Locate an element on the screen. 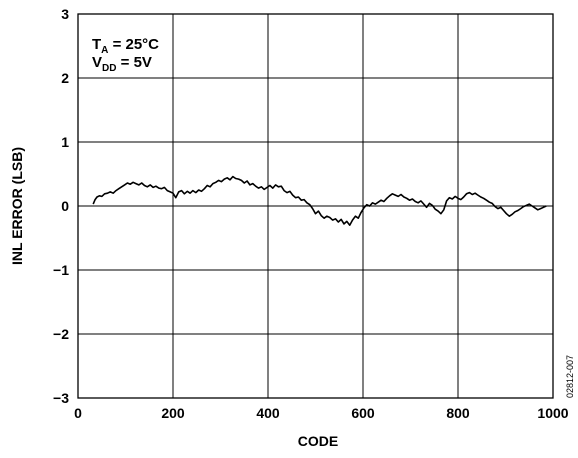 This screenshot has height=458, width=578. x-tick-label: 800 is located at coordinates (458, 413).